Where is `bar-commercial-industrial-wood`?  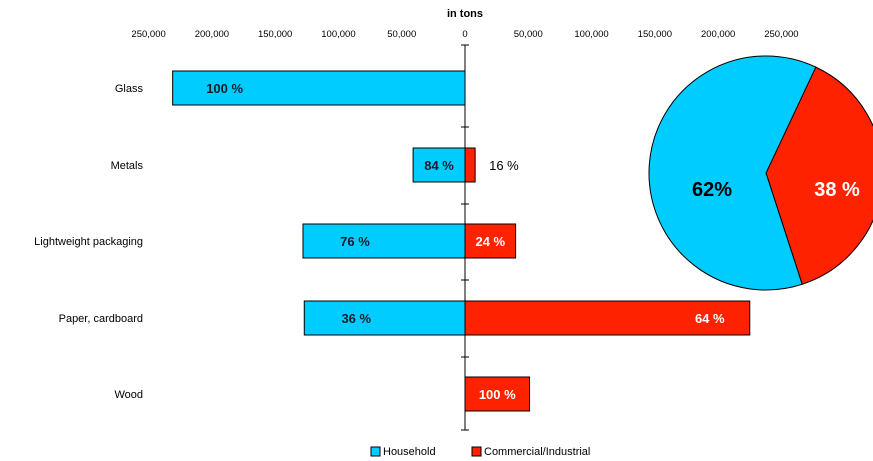 bar-commercial-industrial-wood is located at coordinates (497, 394).